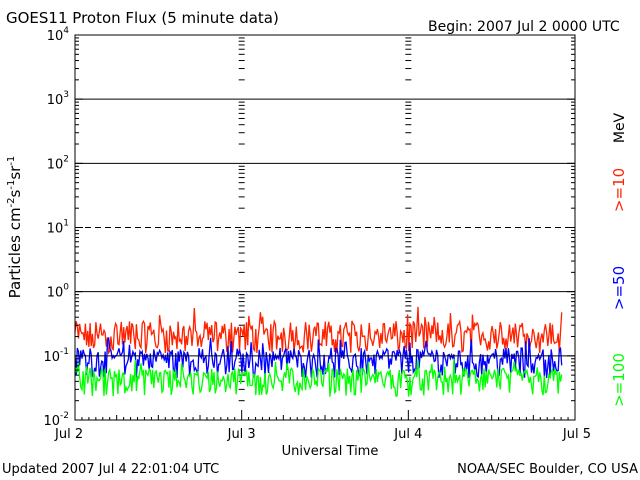  Describe the element at coordinates (322, 426) in the screenshot. I see `x-axis-ticks: Jul 2 Jul 3 Jul 4 Jul 5` at that location.